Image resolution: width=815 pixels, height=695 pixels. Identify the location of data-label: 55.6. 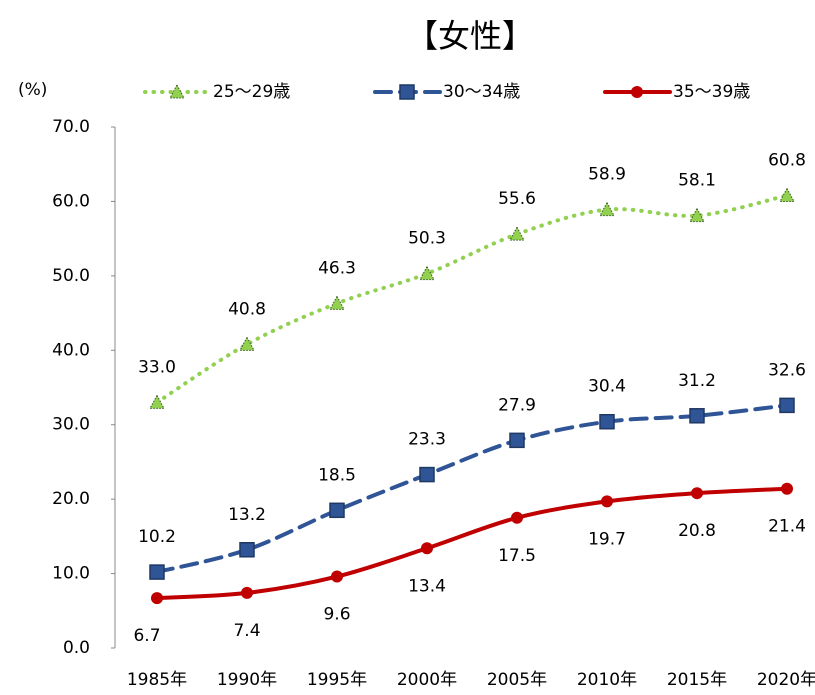
(517, 199).